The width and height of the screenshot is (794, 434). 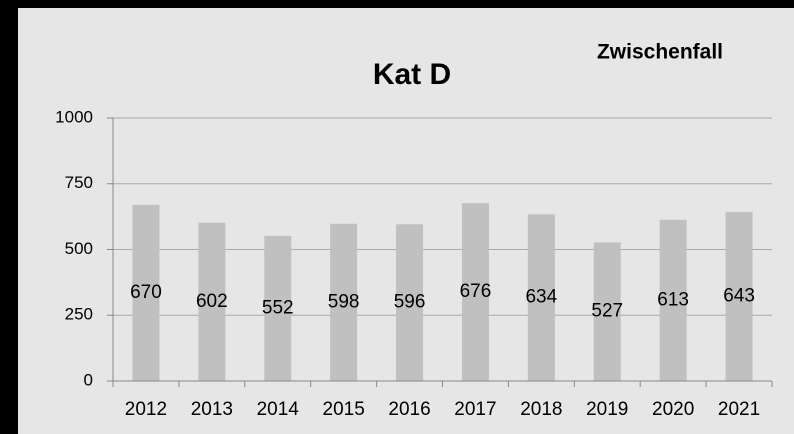 I want to click on x-tick-label: 2018, so click(x=541, y=409).